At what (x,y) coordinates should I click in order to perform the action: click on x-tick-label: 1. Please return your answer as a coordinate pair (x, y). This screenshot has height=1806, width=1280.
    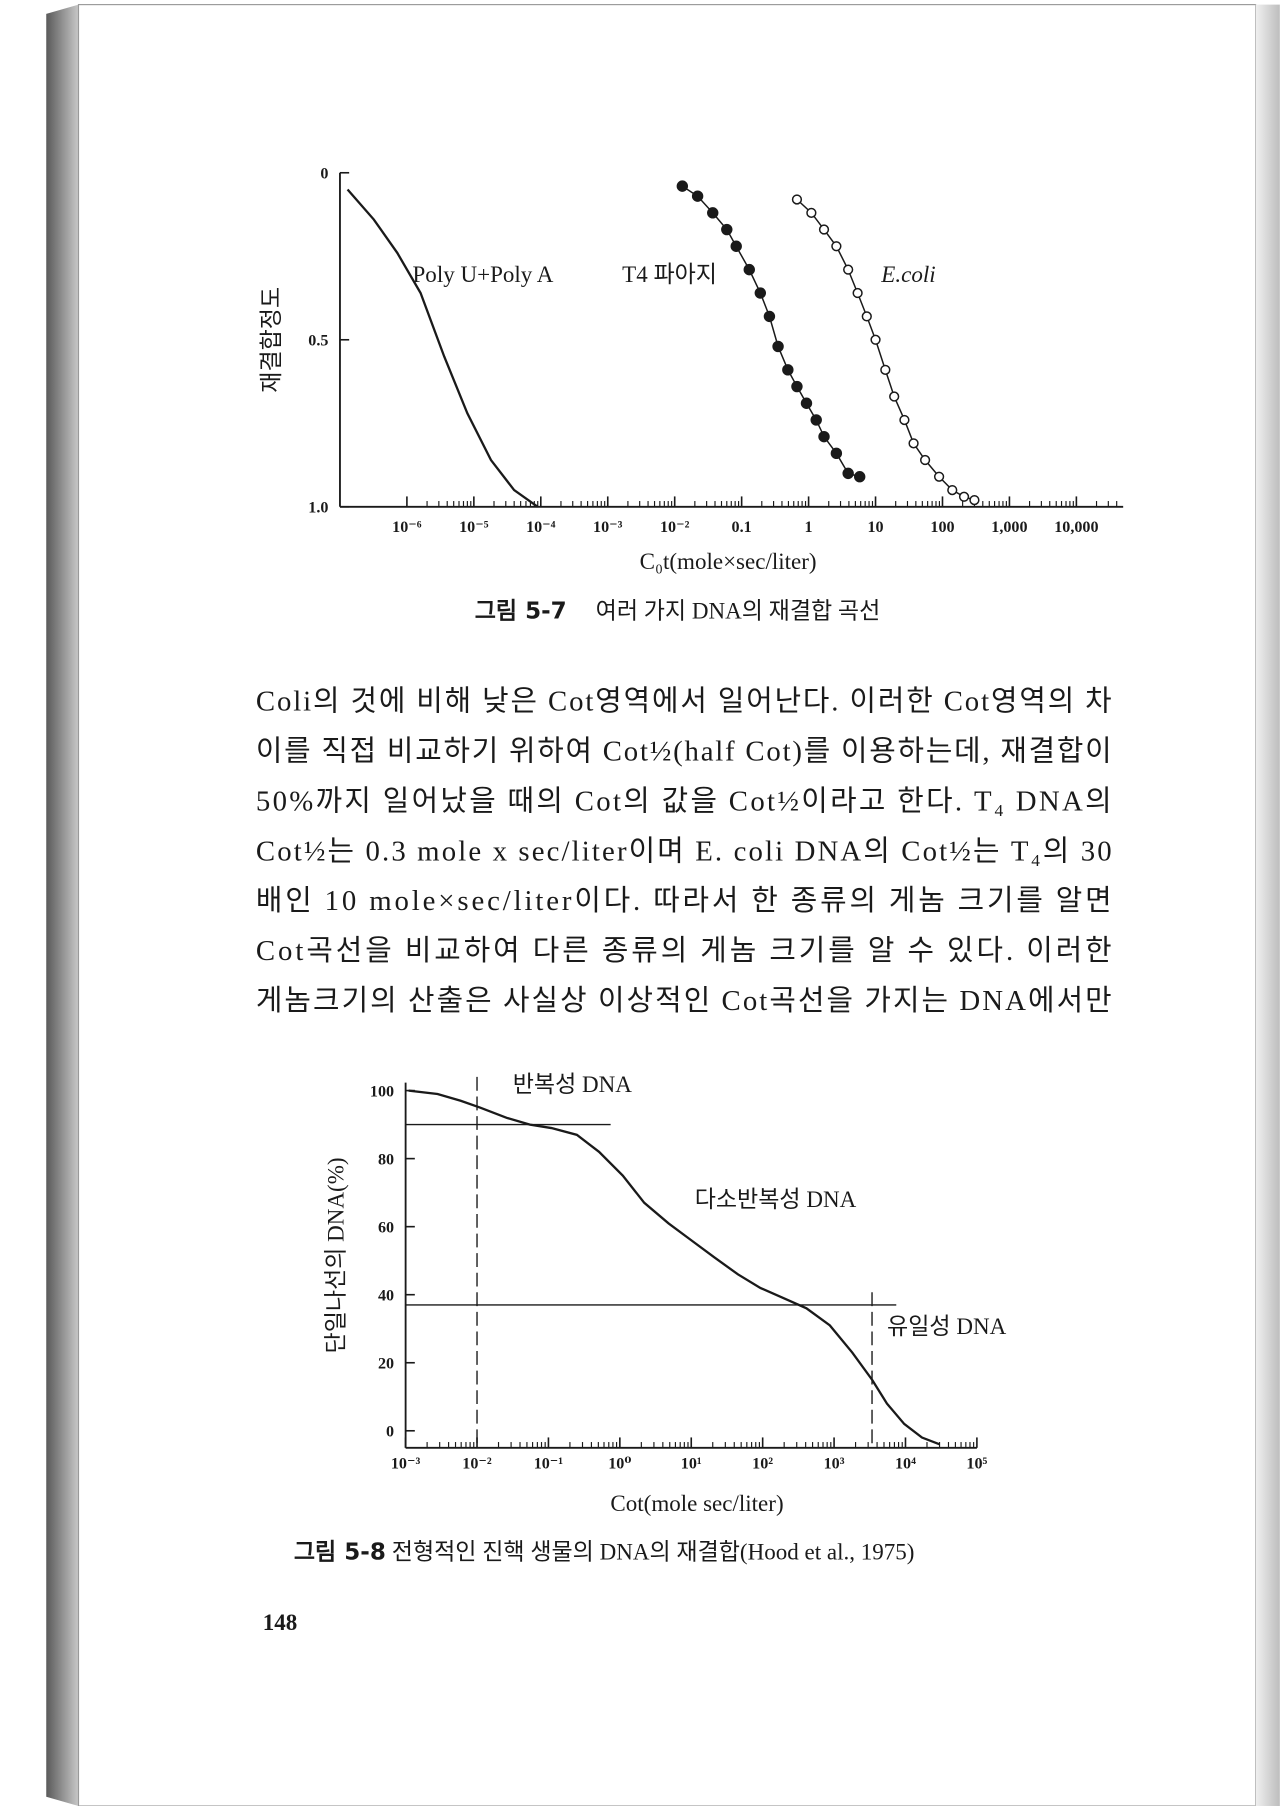
    Looking at the image, I should click on (809, 527).